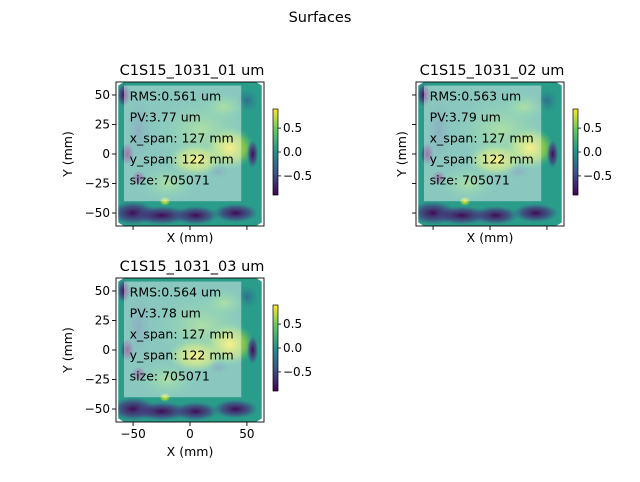 The height and width of the screenshot is (482, 640). I want to click on subplot-title: C1S15_1031_02 um, so click(492, 71).